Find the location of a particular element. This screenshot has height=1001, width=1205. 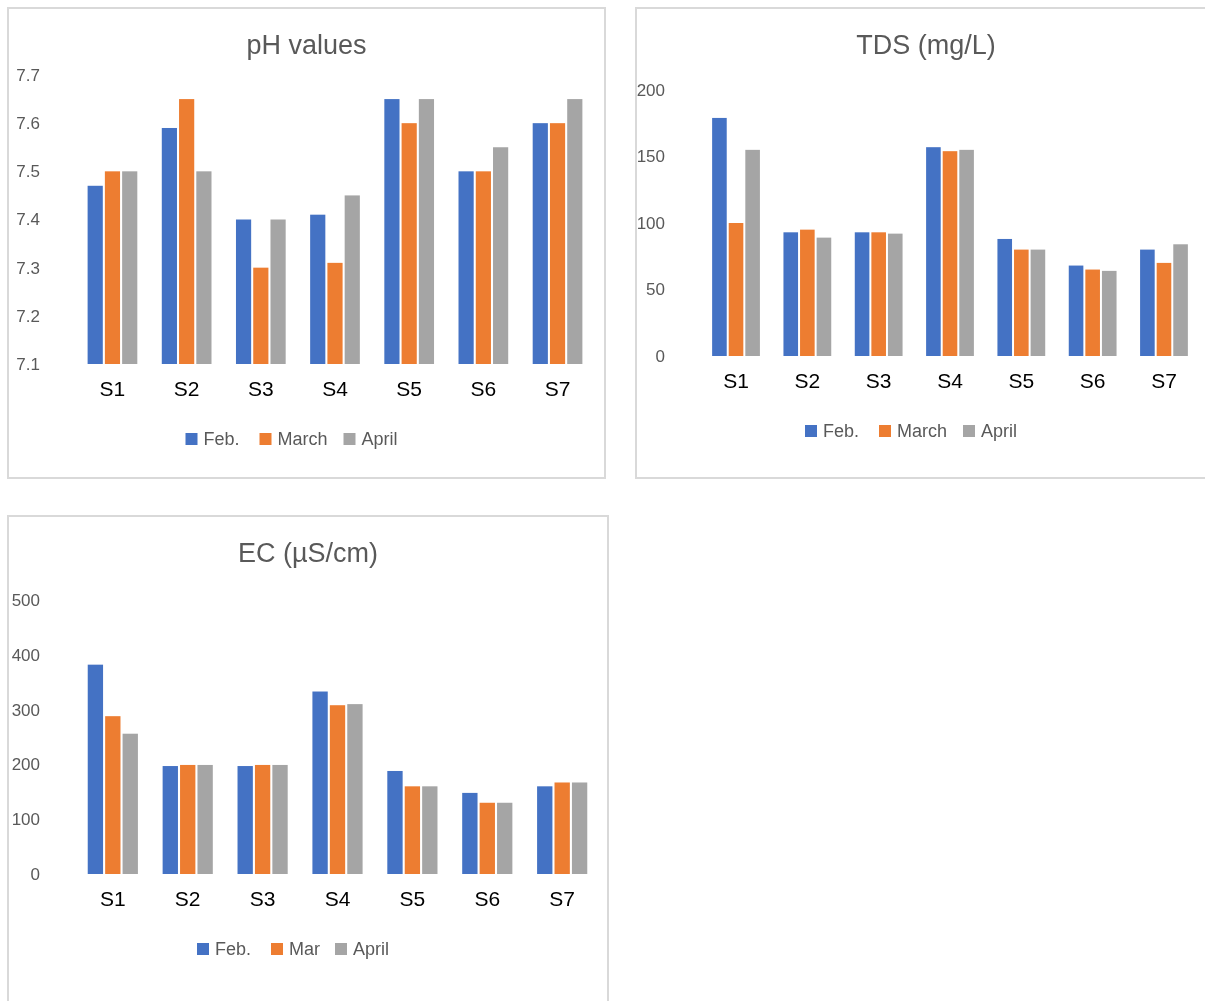

y-tick-label: 50 is located at coordinates (655, 290).